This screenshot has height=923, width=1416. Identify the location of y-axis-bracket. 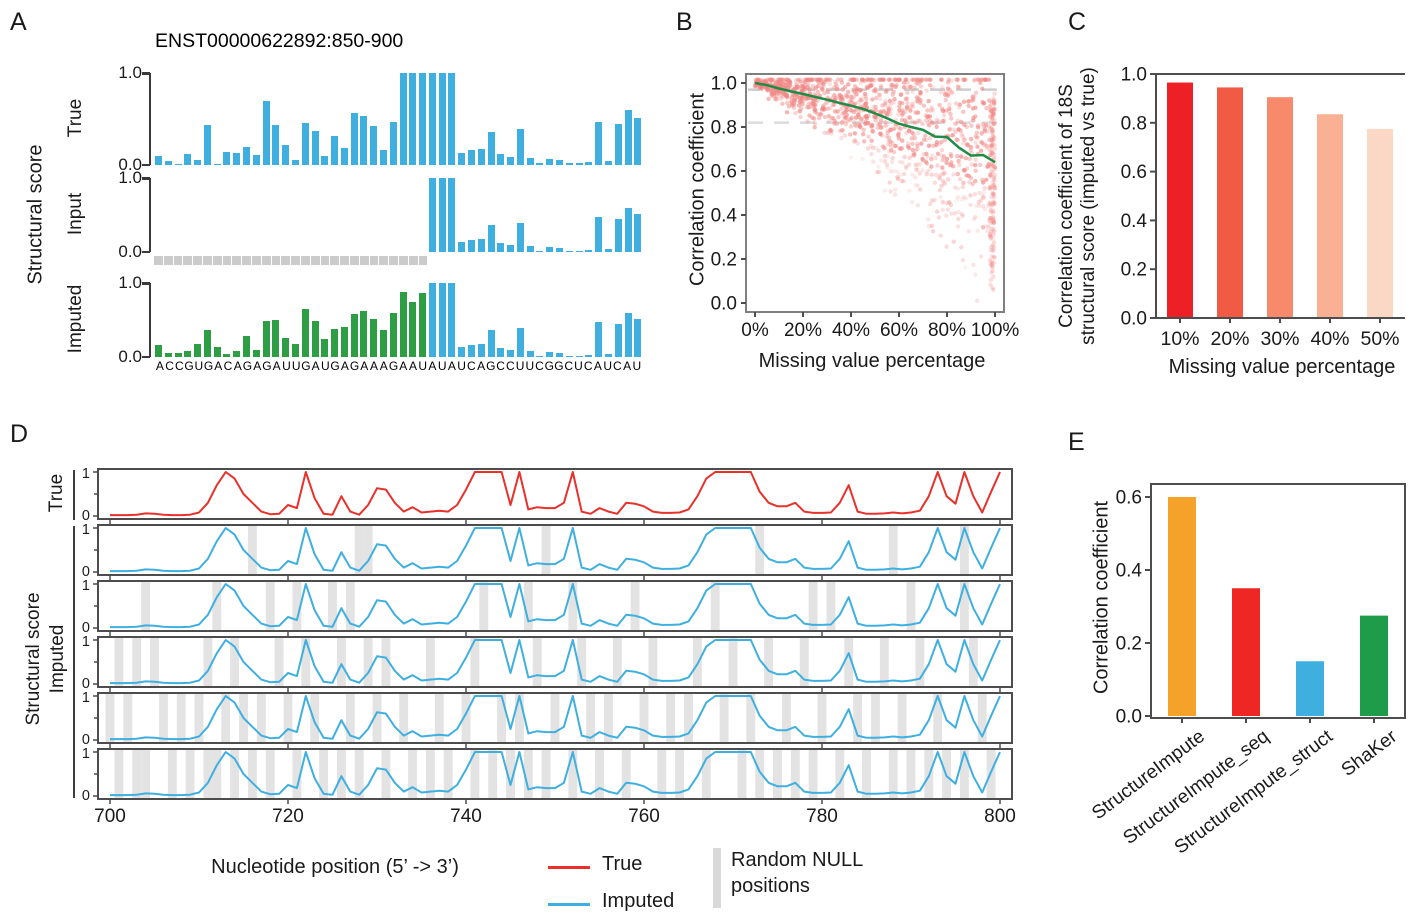
(146, 215).